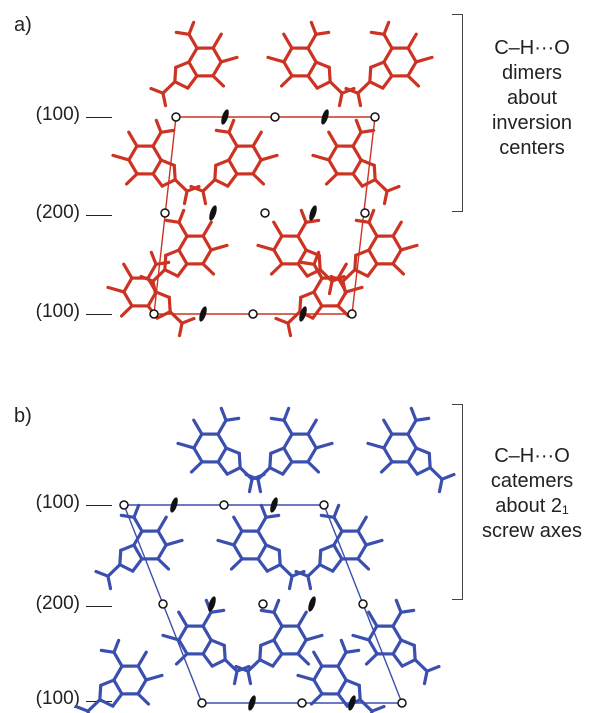 The width and height of the screenshot is (608, 713). What do you see at coordinates (57, 311) in the screenshot?
I see `plane-label-a-bottom: (100)` at bounding box center [57, 311].